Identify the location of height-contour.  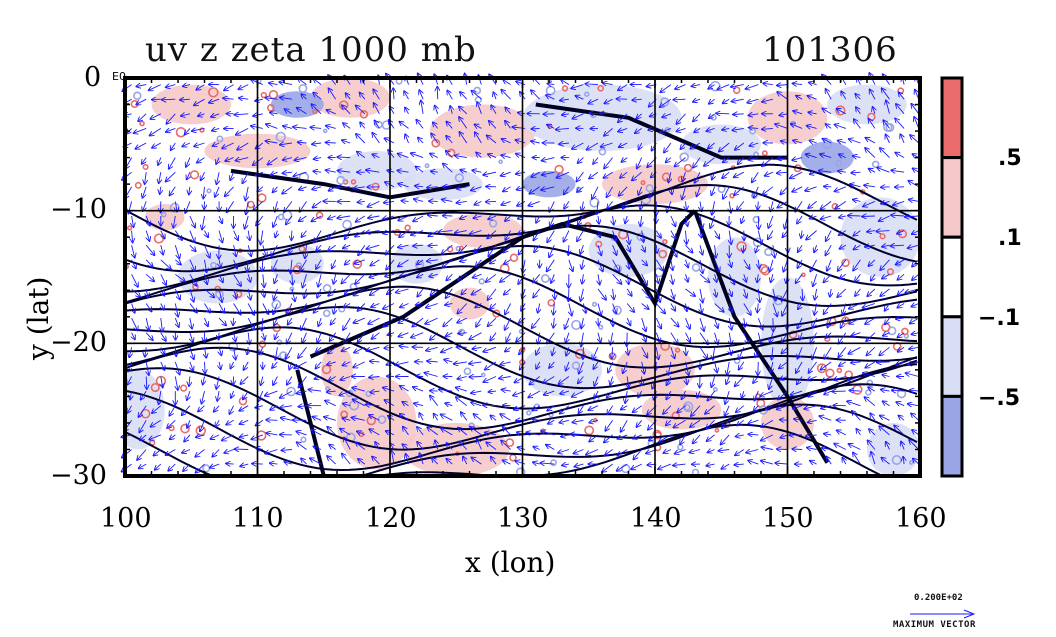
(521, 439).